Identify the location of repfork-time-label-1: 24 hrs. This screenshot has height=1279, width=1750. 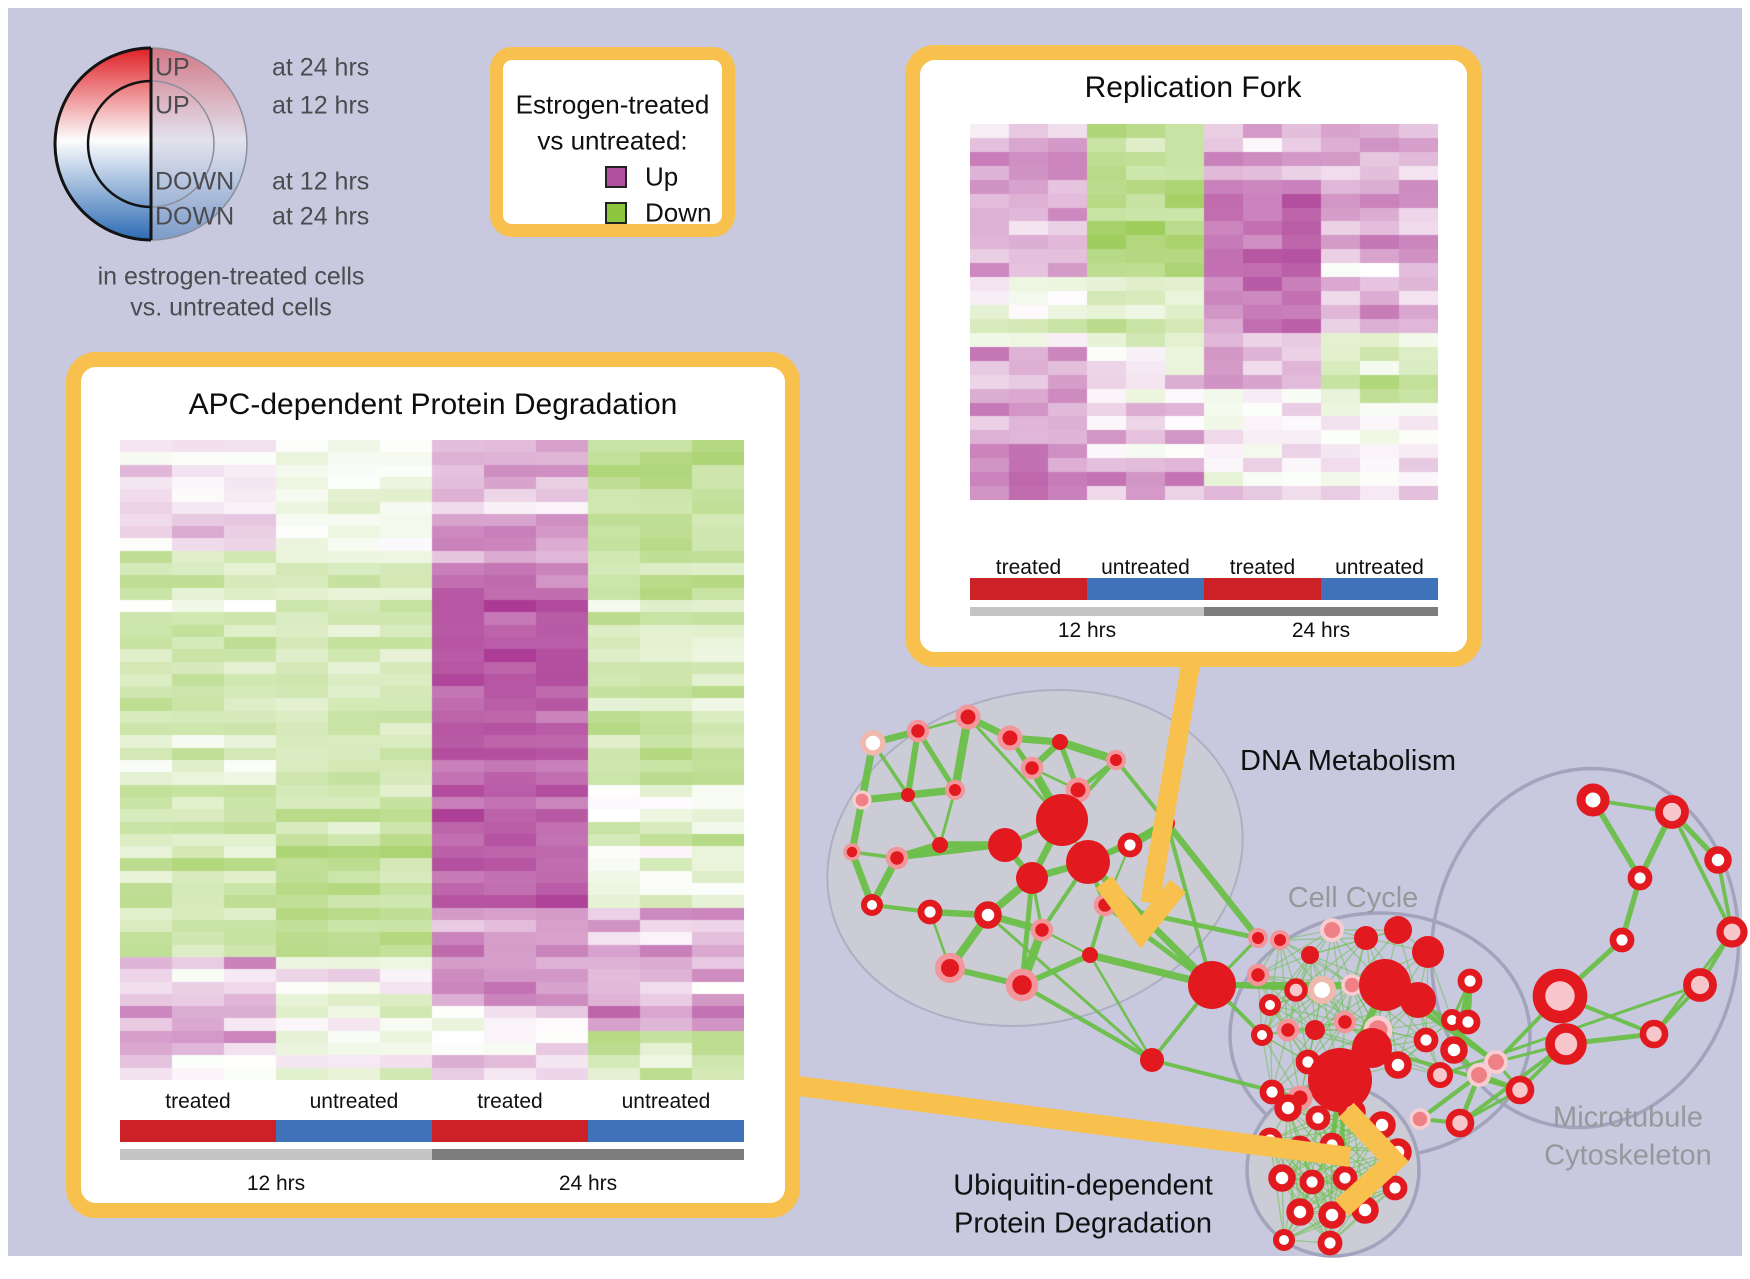
(1321, 630).